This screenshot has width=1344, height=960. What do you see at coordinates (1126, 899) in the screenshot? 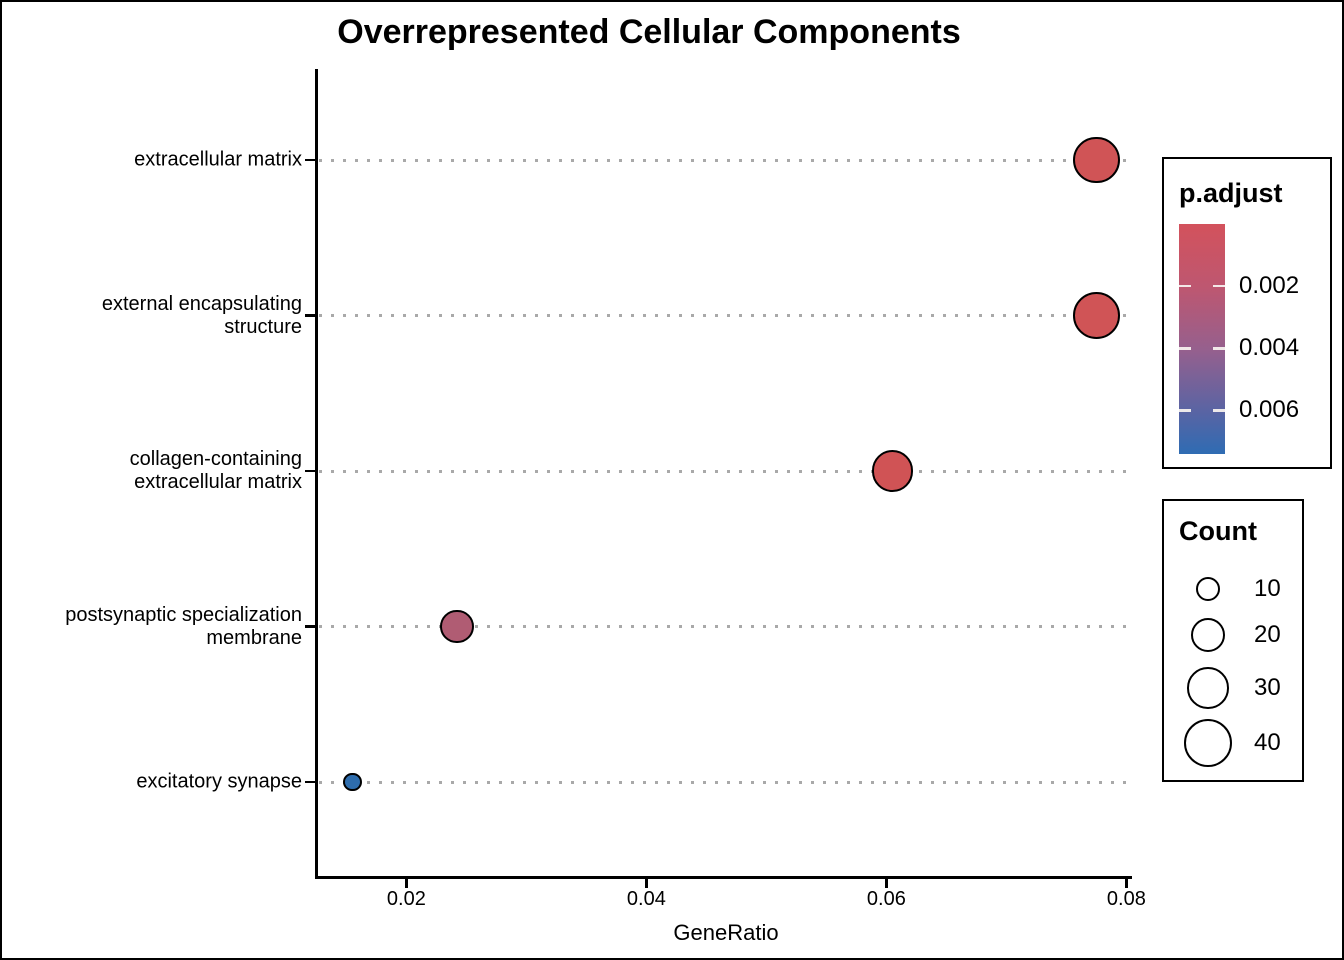
I see `x-tick-label: 0.08` at bounding box center [1126, 899].